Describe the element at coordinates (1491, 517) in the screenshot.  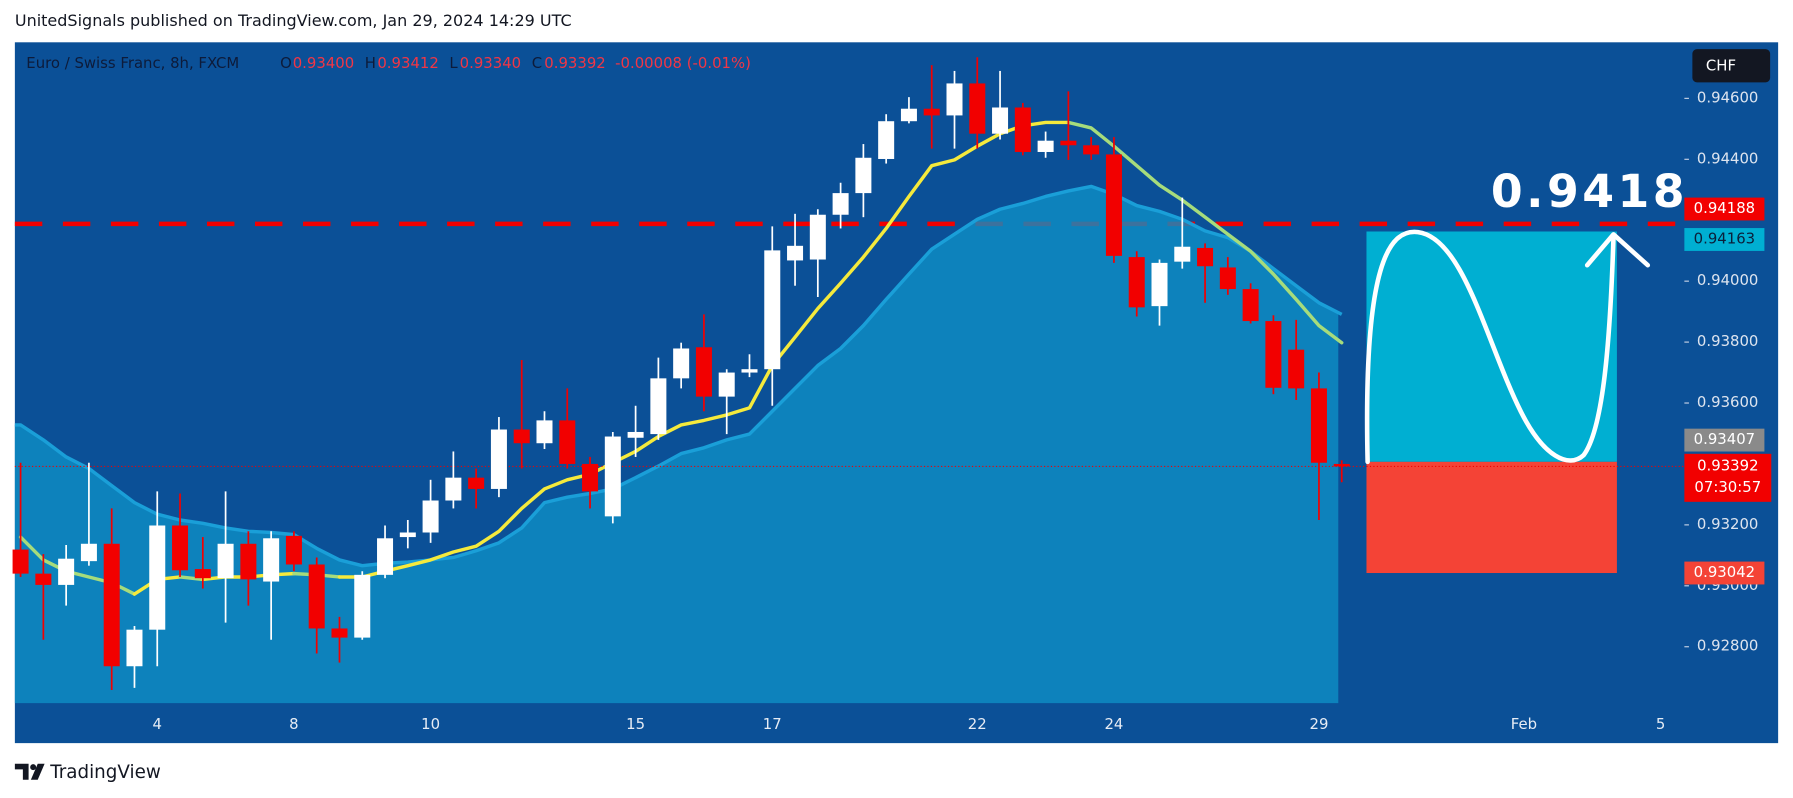
I see `loss-zone` at that location.